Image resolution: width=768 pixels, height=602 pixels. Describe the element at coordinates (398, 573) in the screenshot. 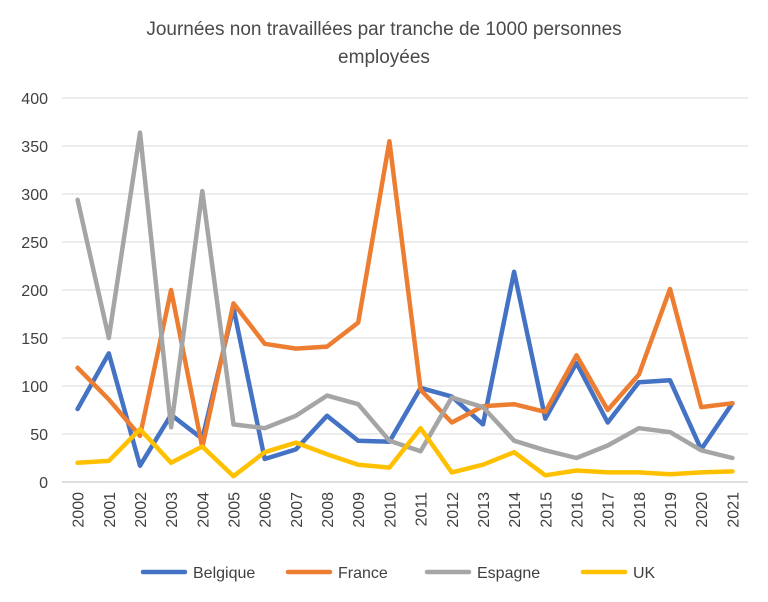

I see `legend: Belgique France Espagne UK` at that location.